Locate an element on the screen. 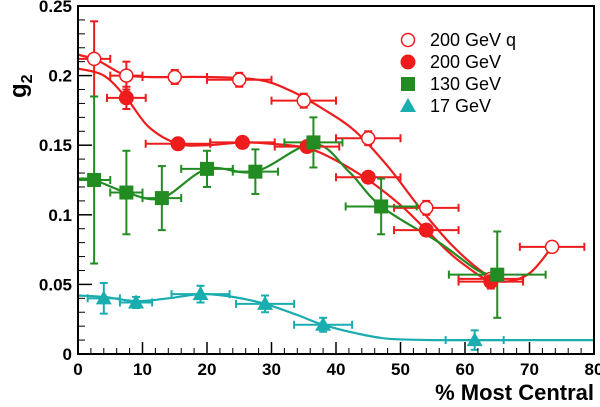  y-tick-label: 0.05 is located at coordinates (55, 284).